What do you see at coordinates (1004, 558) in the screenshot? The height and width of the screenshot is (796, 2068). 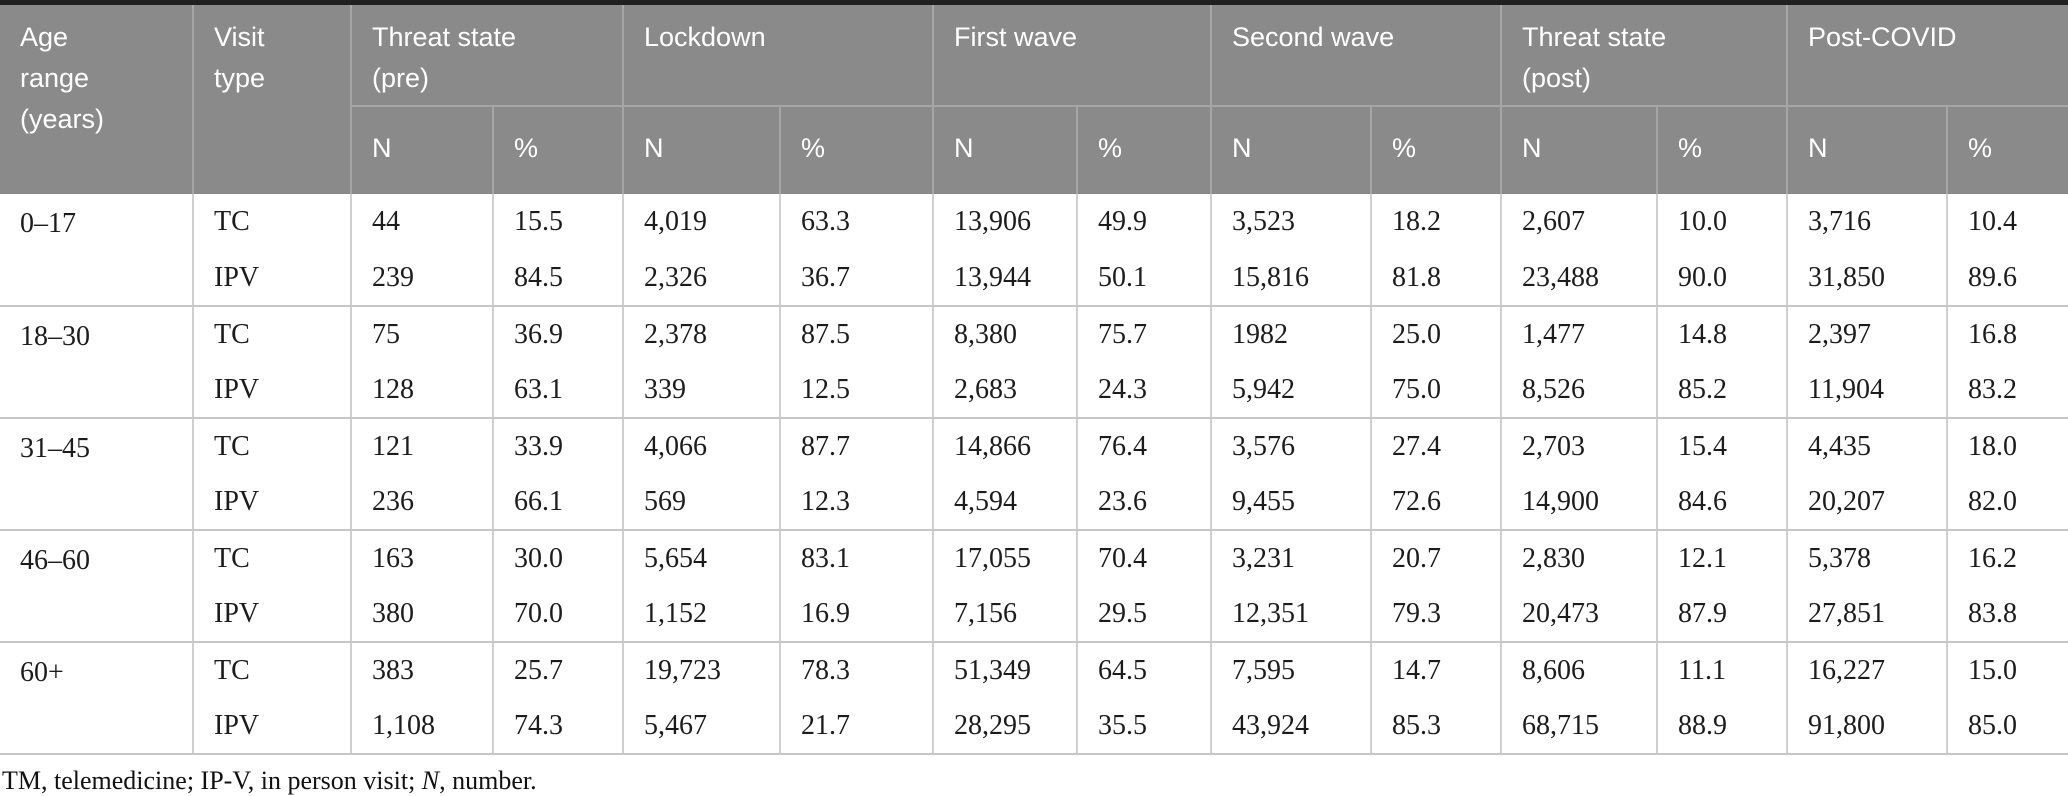 I see `value-cell: 17,055` at bounding box center [1004, 558].